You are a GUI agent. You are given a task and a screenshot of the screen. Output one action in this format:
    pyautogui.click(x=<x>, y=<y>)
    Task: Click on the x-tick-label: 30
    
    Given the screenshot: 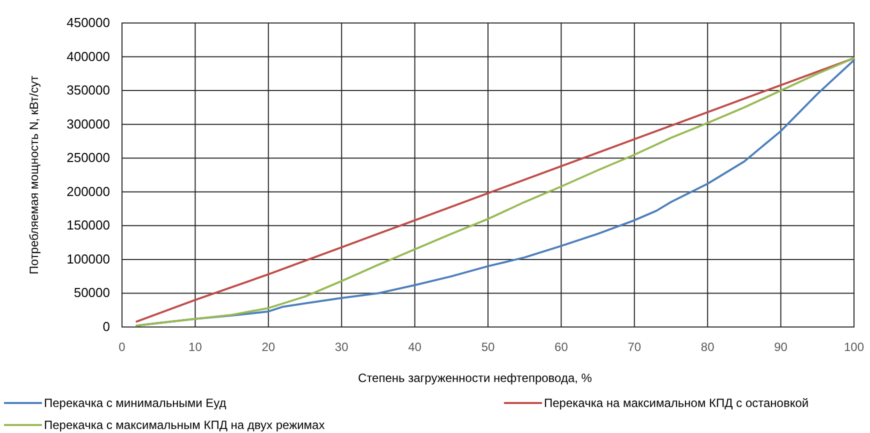 What is the action you would take?
    pyautogui.click(x=341, y=347)
    